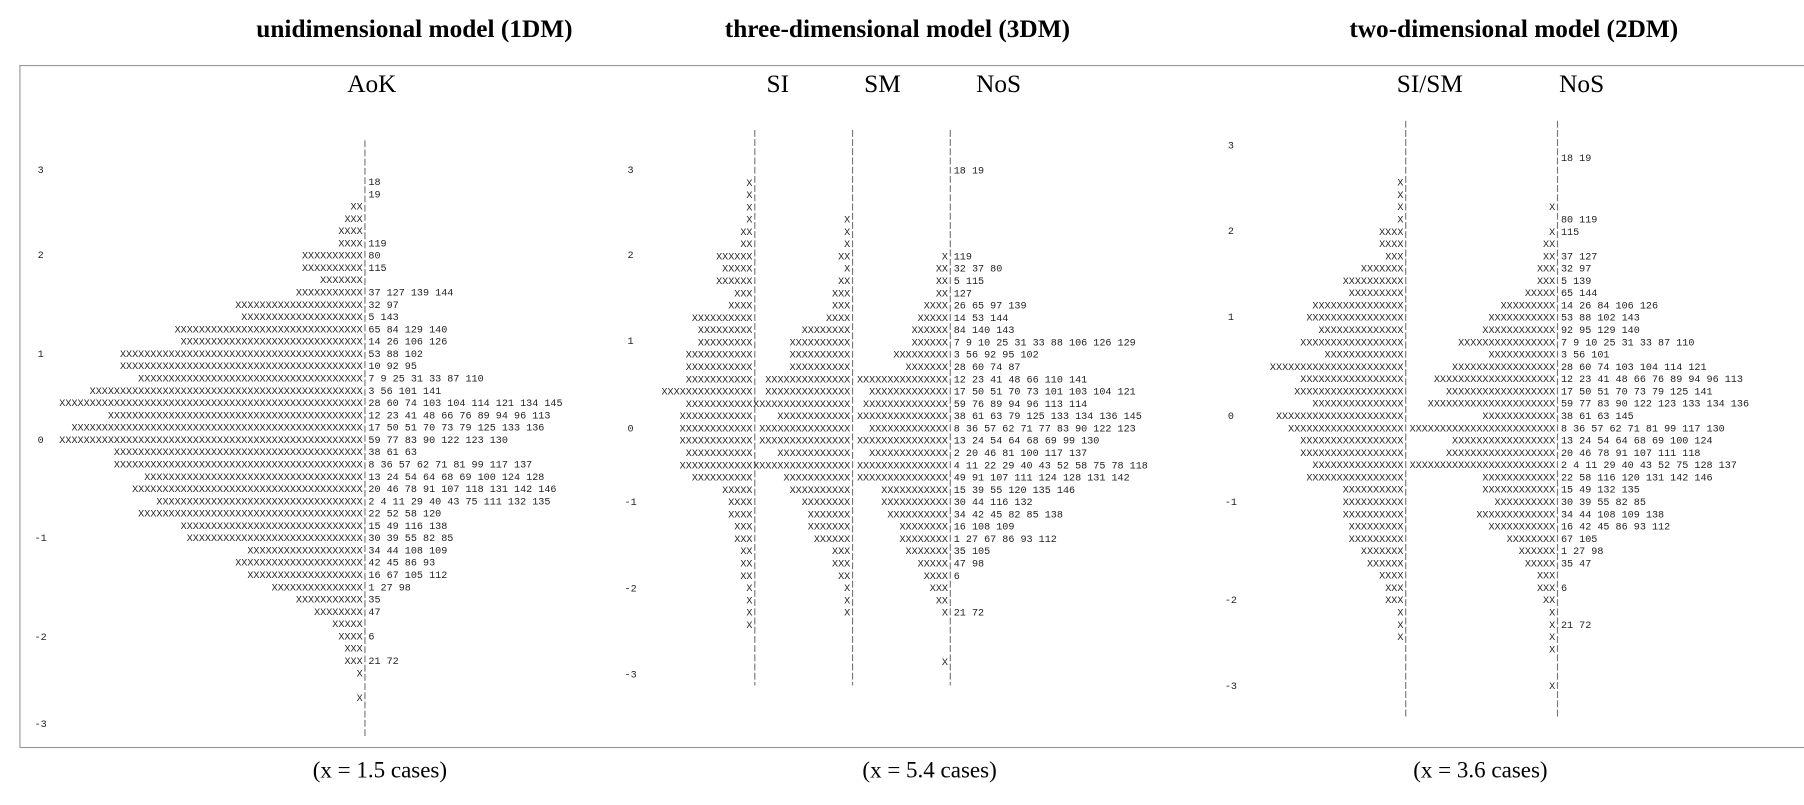 This screenshot has width=1804, height=805. Describe the element at coordinates (1649, 466) in the screenshot. I see `item-list: 2 4 11 29 40 43 52 75 128 137` at that location.